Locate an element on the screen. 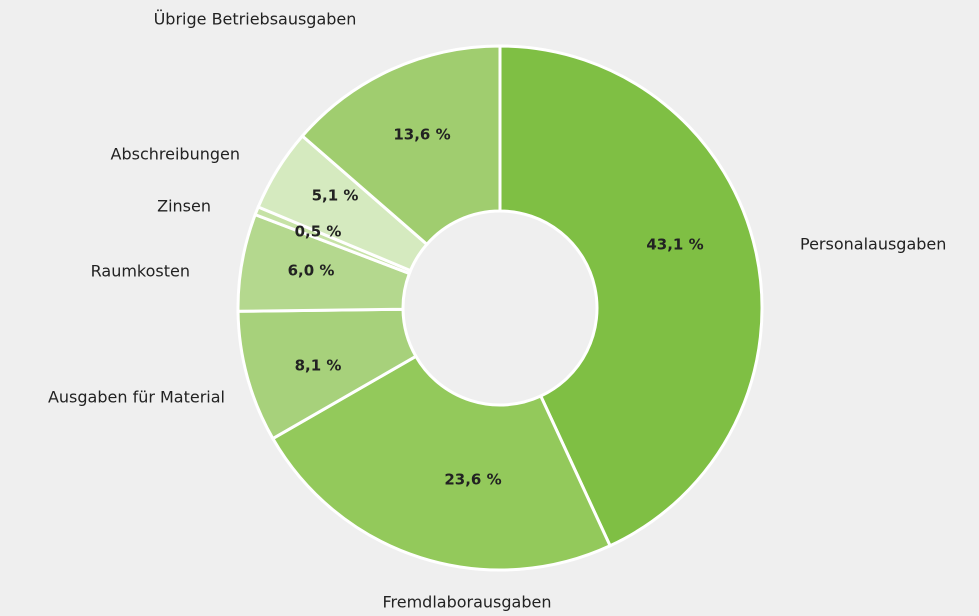 This screenshot has height=616, width=979. category-label: Fremdlaborausgaben is located at coordinates (466, 602).